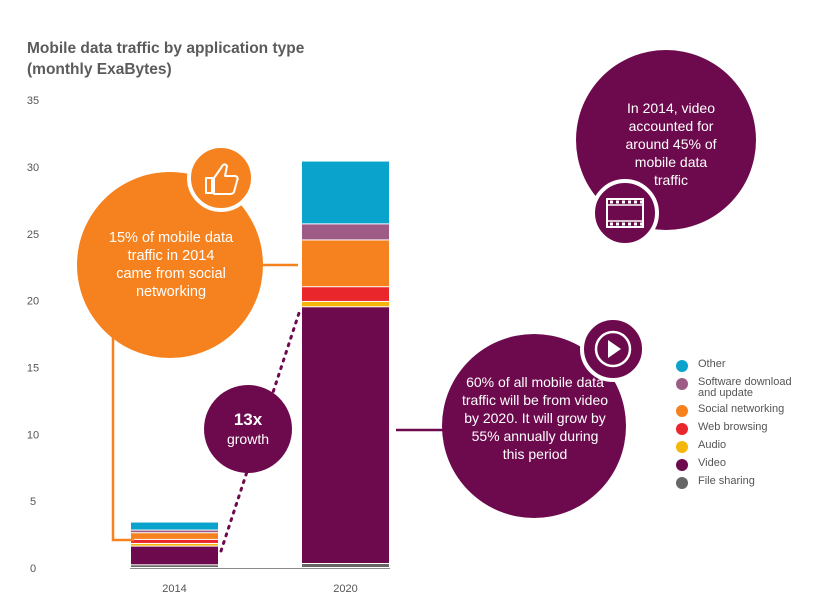 This screenshot has height=603, width=833. Describe the element at coordinates (613, 349) in the screenshot. I see `play-icon` at that location.